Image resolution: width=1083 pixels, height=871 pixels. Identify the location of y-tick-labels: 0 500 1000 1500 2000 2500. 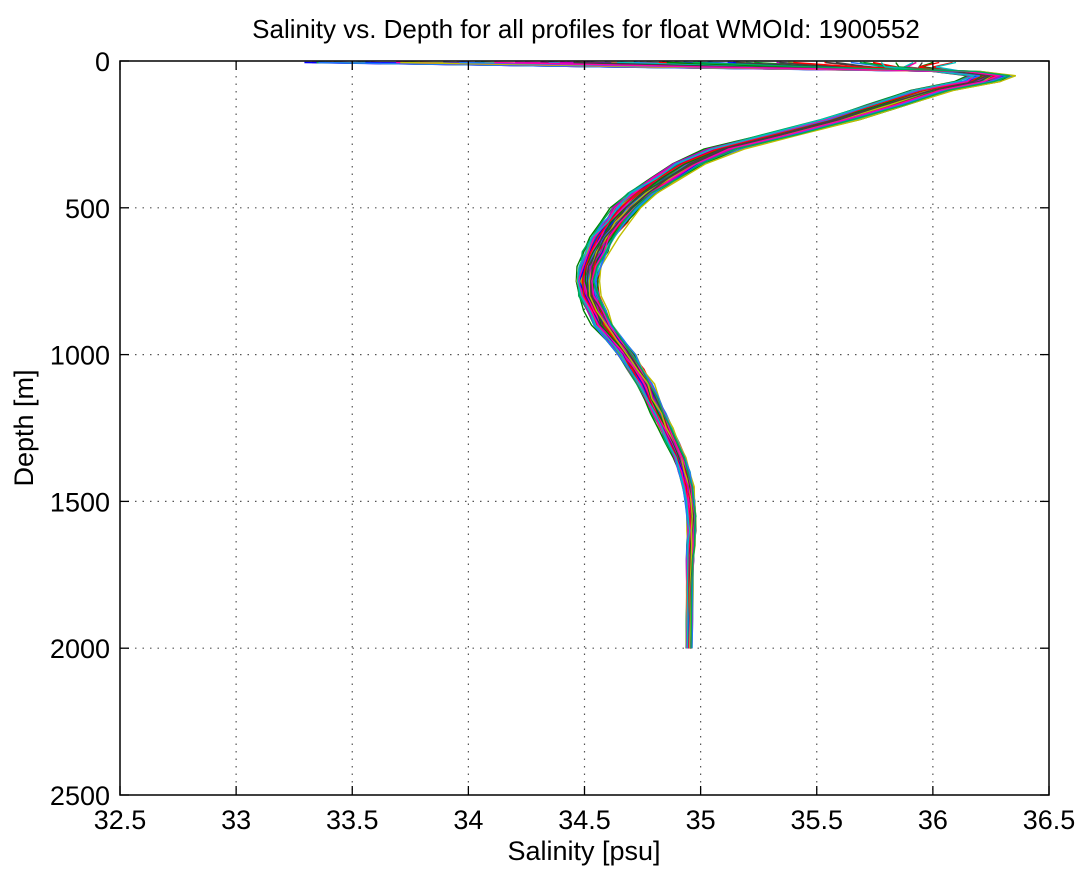
(80, 429).